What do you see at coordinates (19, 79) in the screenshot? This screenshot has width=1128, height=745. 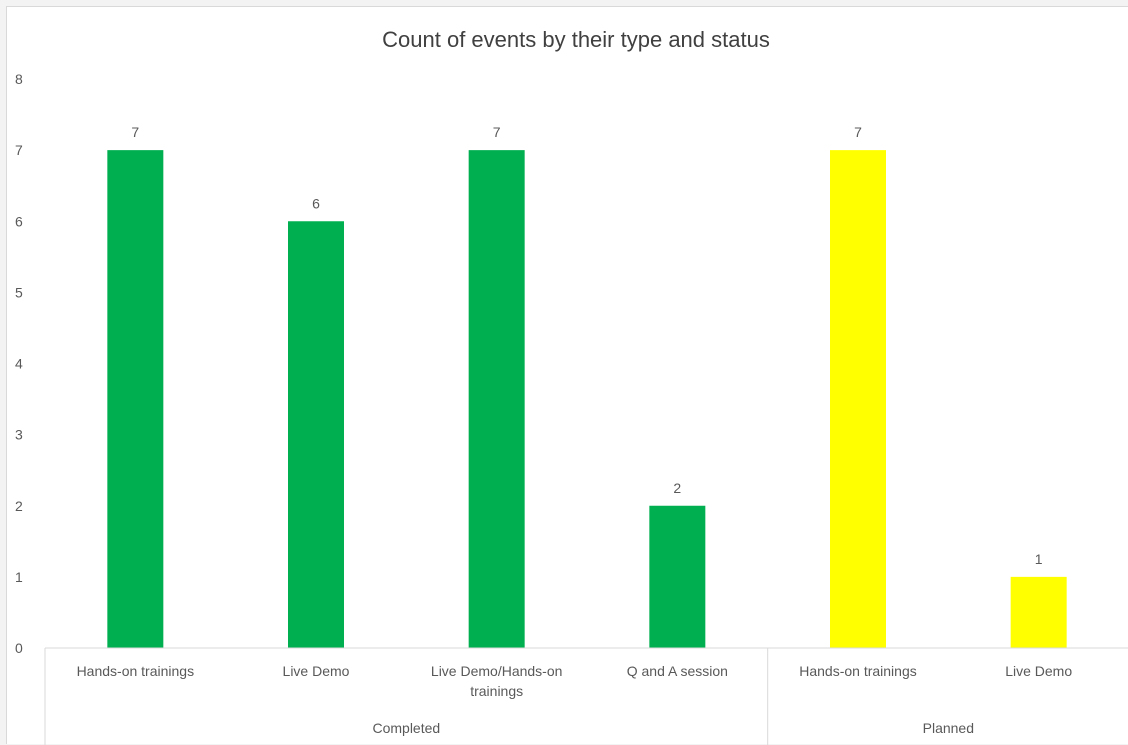 I see `y-tick-label: 8` at bounding box center [19, 79].